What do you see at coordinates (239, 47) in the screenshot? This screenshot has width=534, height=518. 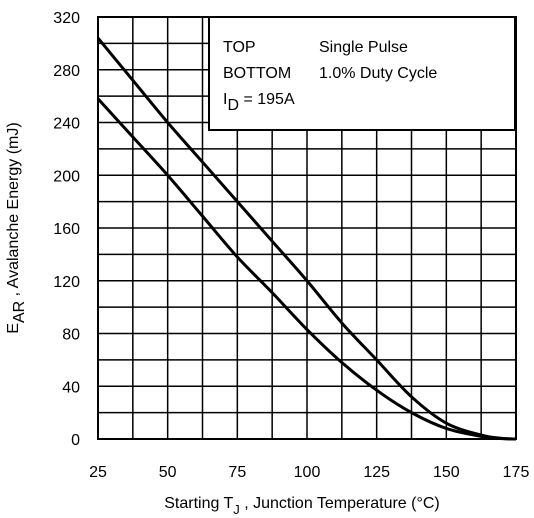 I see `legend-top-key: TOP` at bounding box center [239, 47].